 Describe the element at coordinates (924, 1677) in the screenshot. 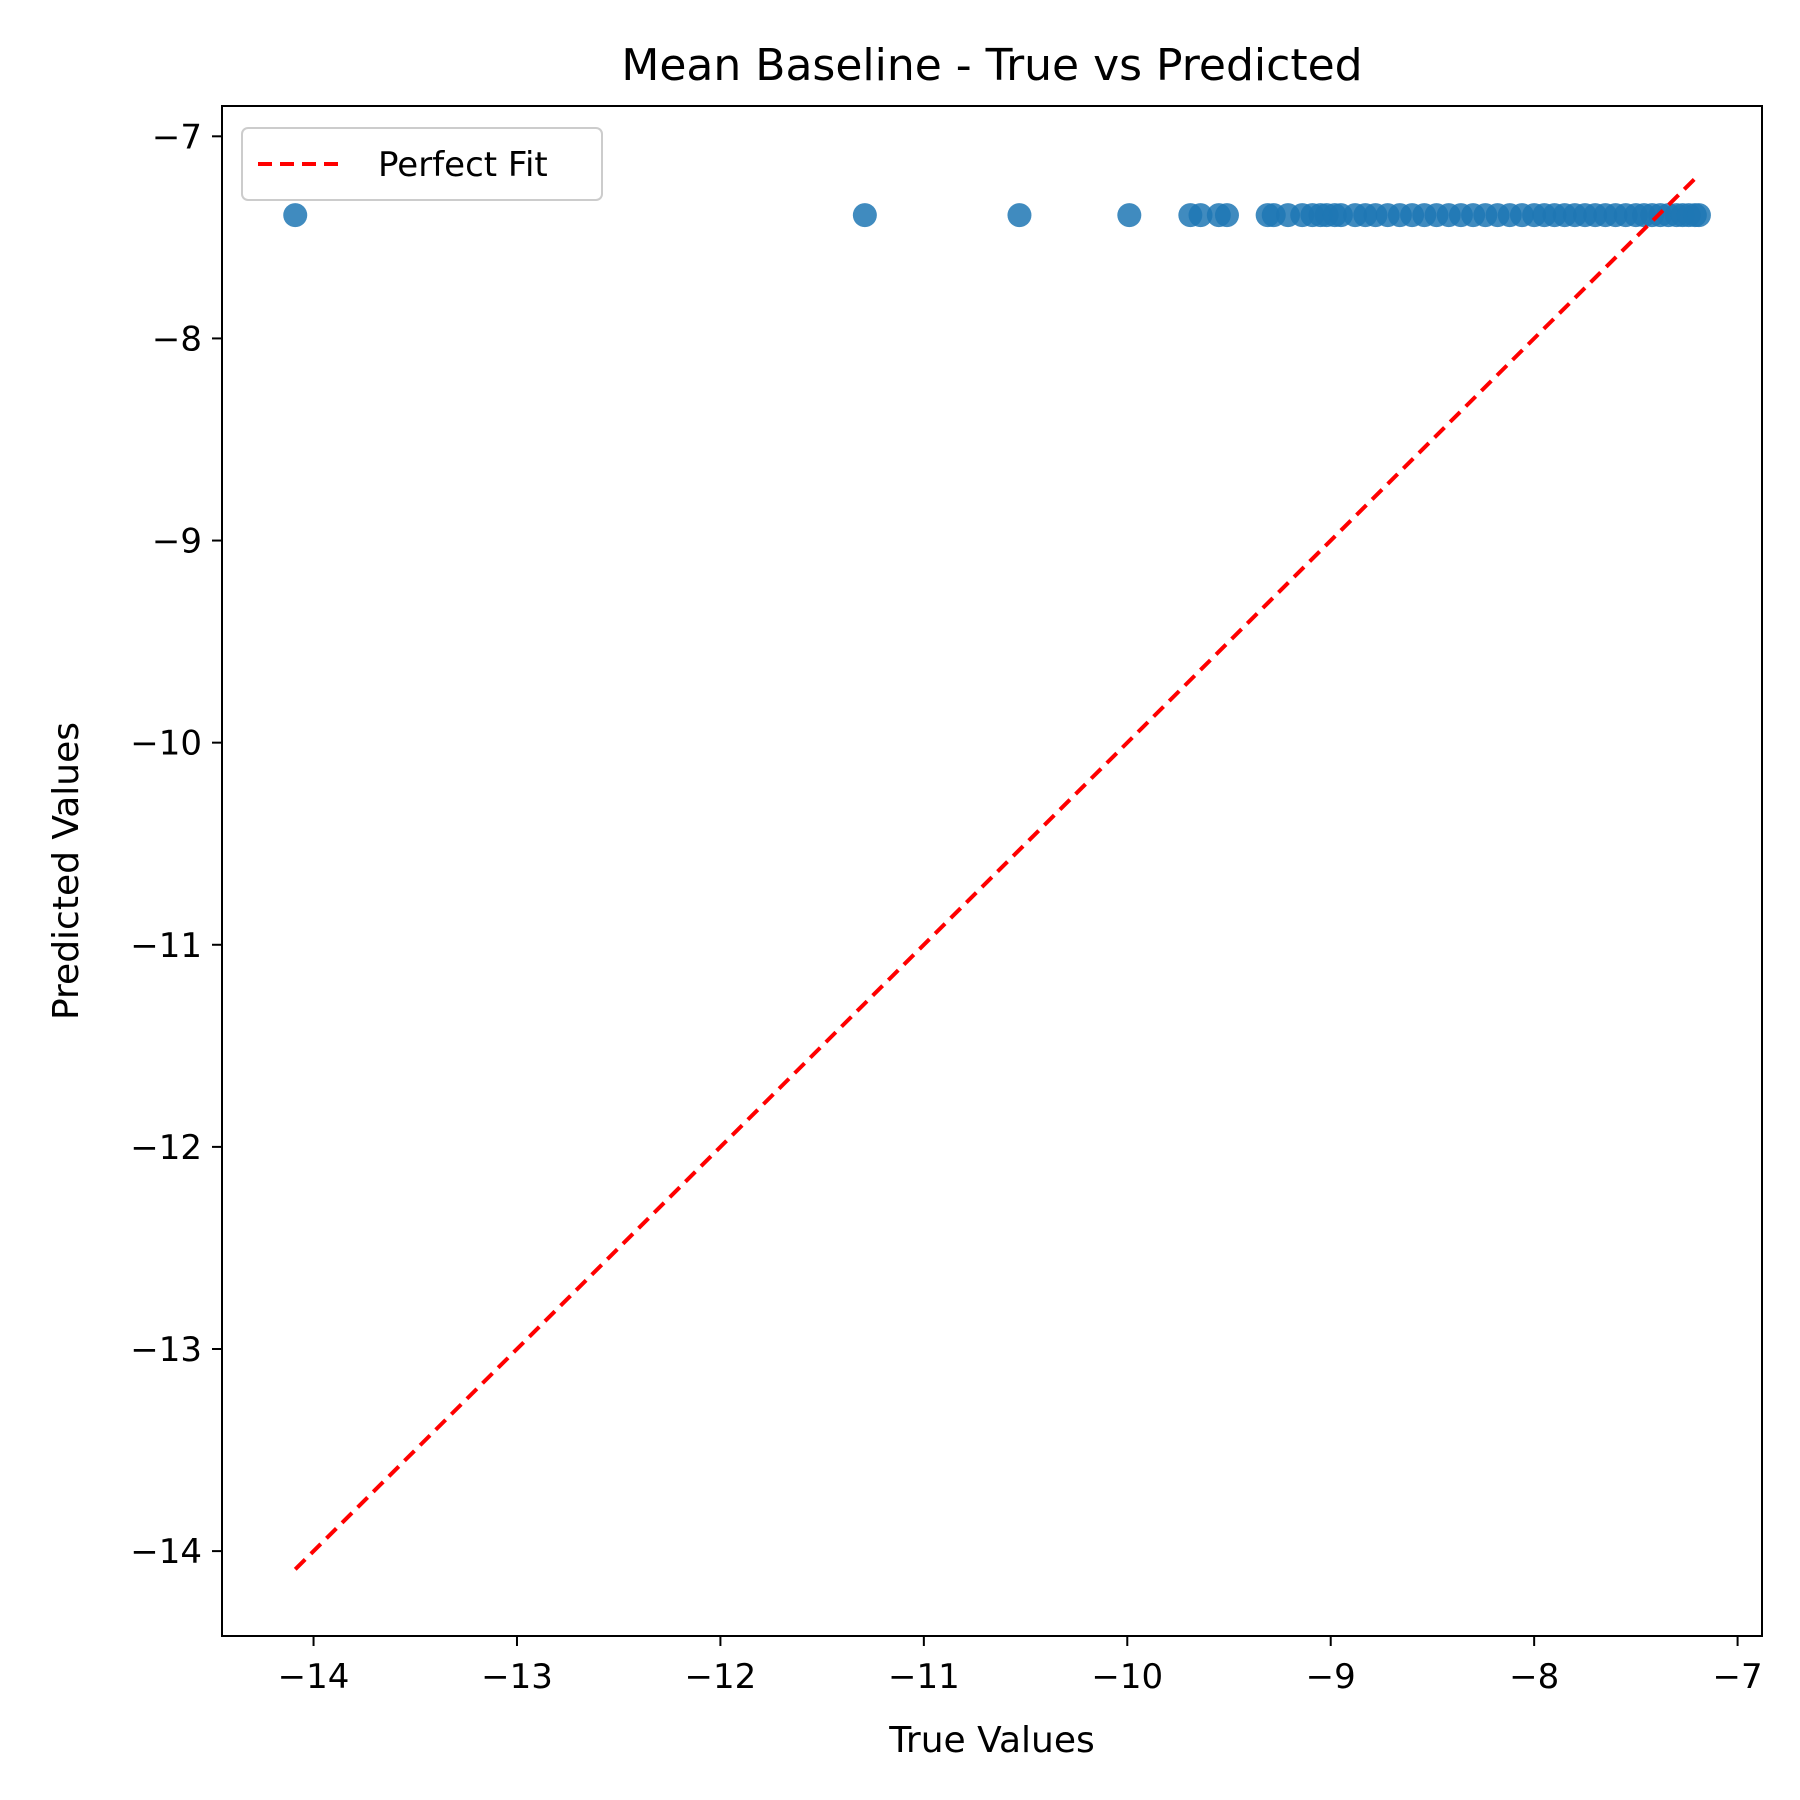

I see `x-tick-label-3: −11` at that location.